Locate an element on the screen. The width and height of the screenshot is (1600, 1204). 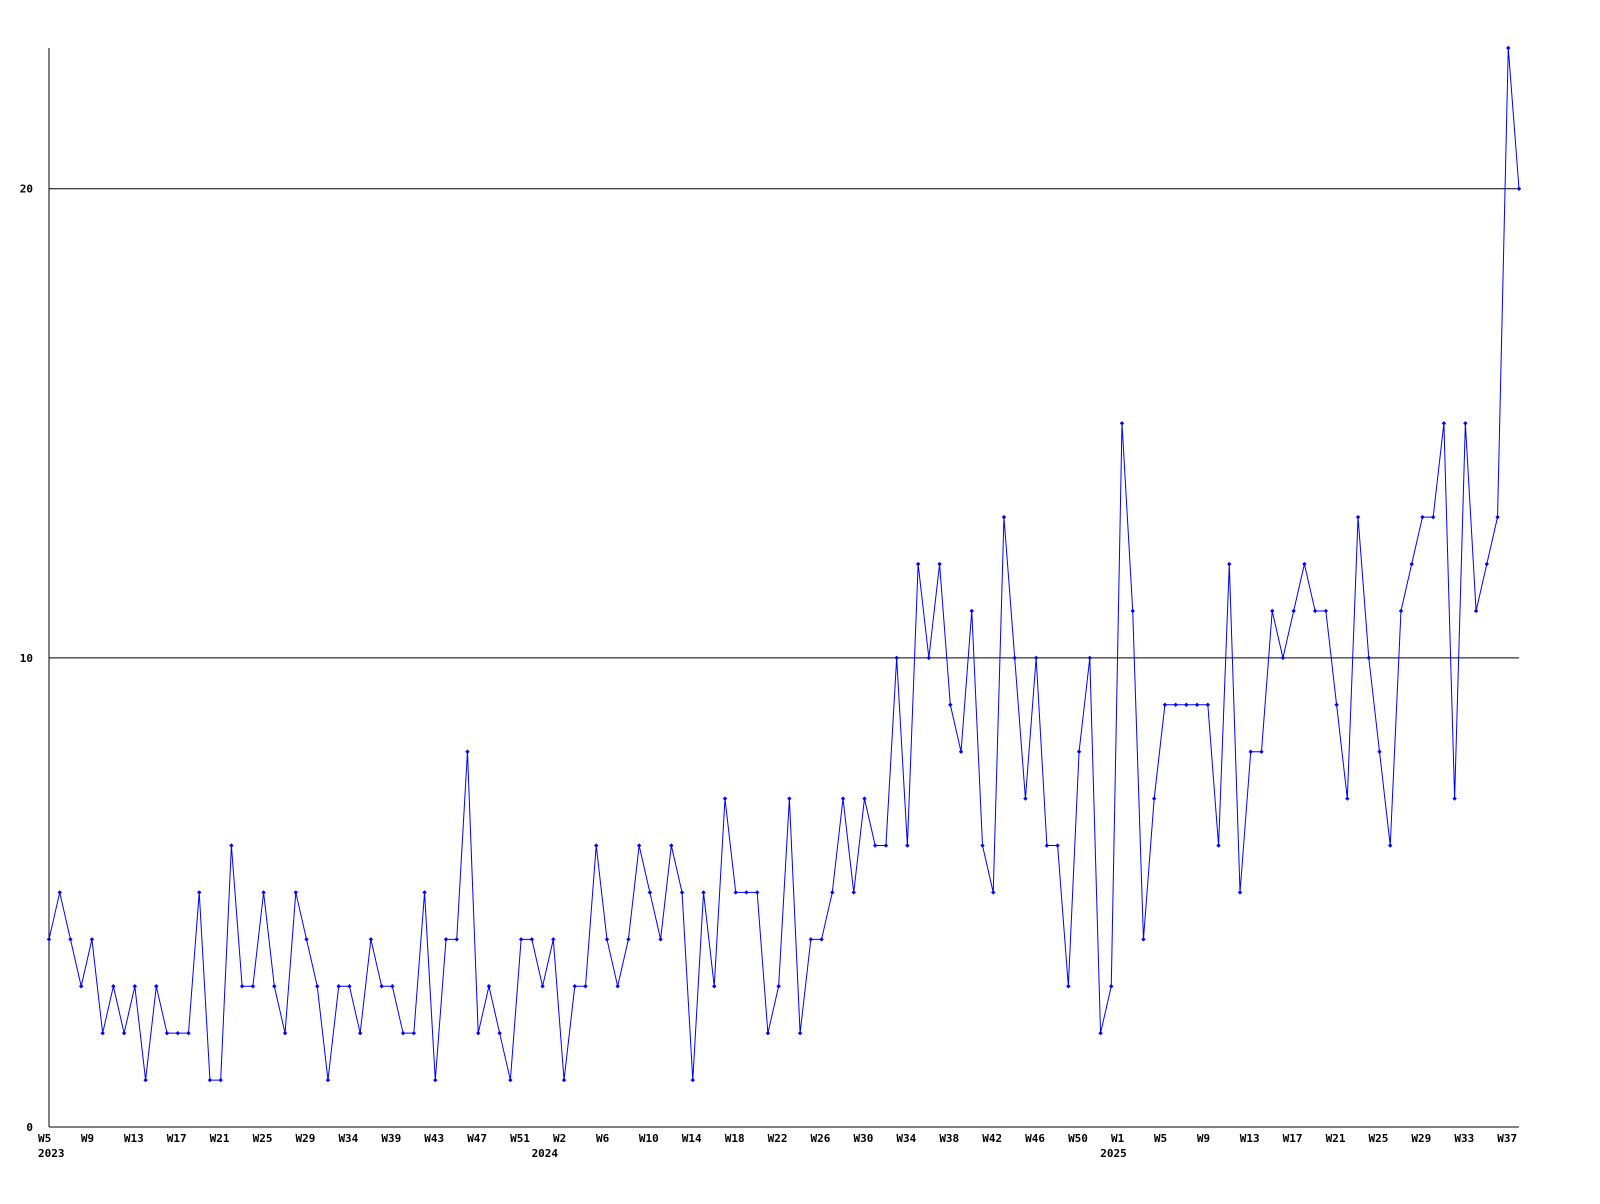
x-tick-label: W30 is located at coordinates (863, 1138).